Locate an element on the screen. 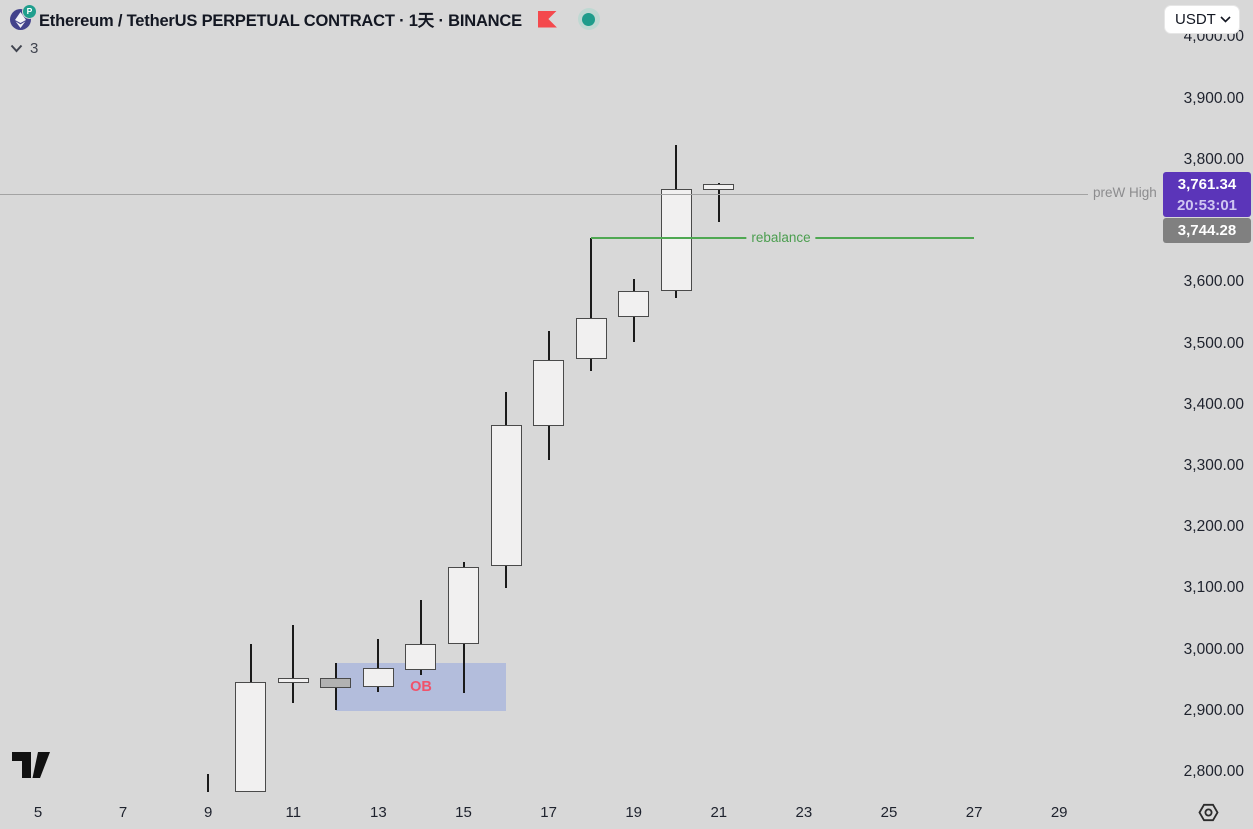 This screenshot has height=829, width=1253. price-scale-settings-icon is located at coordinates (1208, 815).